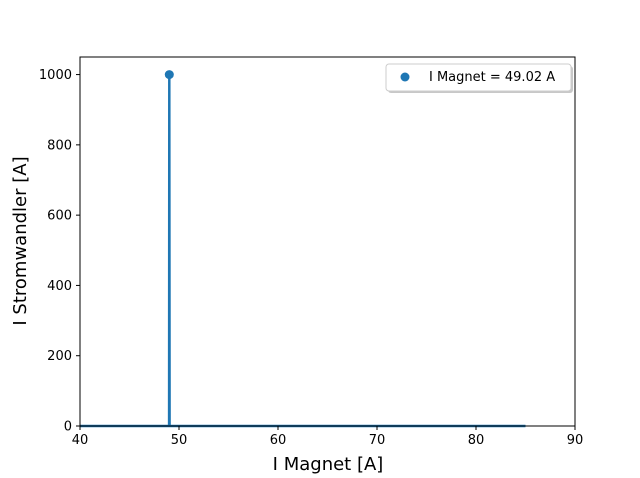 This screenshot has width=640, height=478. Describe the element at coordinates (405, 77) in the screenshot. I see `legend-marker` at that location.